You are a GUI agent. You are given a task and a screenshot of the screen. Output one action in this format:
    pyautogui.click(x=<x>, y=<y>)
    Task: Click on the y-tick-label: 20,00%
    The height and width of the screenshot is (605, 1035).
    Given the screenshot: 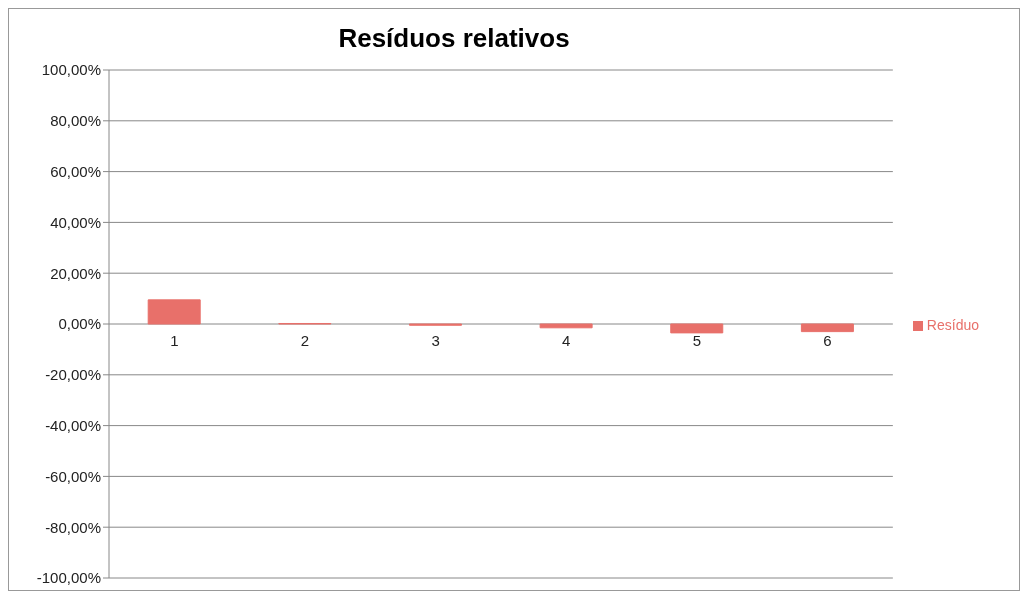 What is the action you would take?
    pyautogui.click(x=75, y=273)
    